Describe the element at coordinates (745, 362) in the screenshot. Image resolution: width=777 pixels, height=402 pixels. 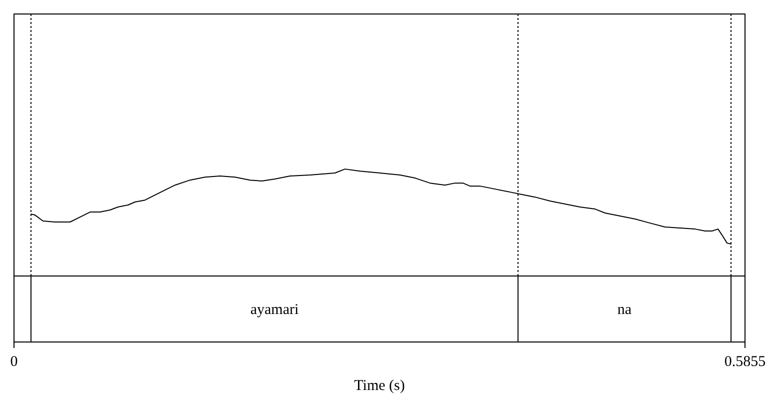
I see `x-tick-label: 0.5855` at that location.